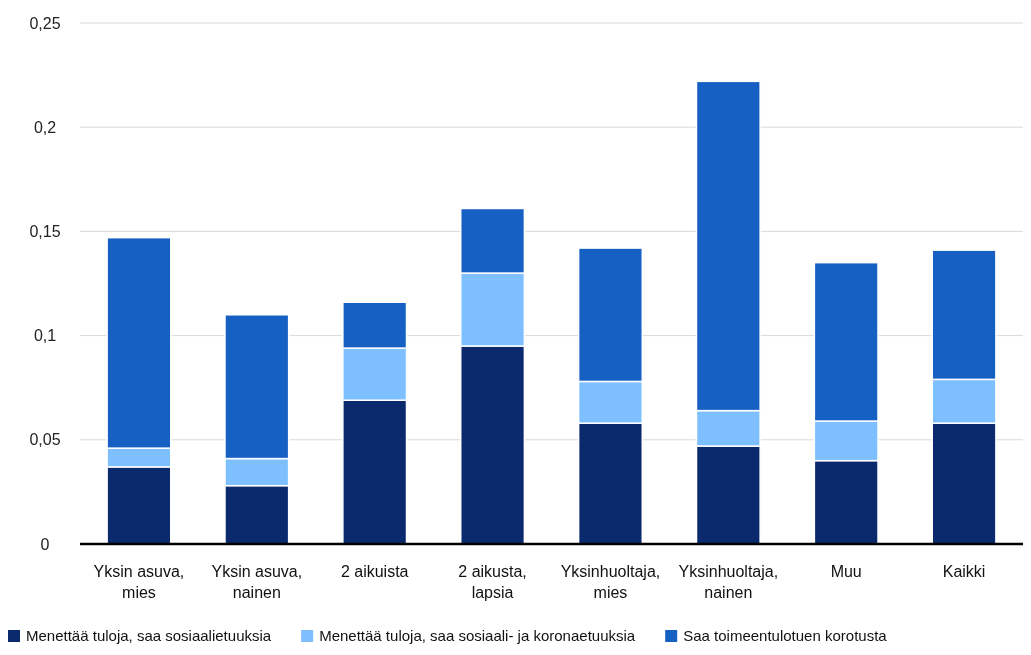  What do you see at coordinates (257, 582) in the screenshot?
I see `x-tick-label: Yksin asuva, nainen` at bounding box center [257, 582].